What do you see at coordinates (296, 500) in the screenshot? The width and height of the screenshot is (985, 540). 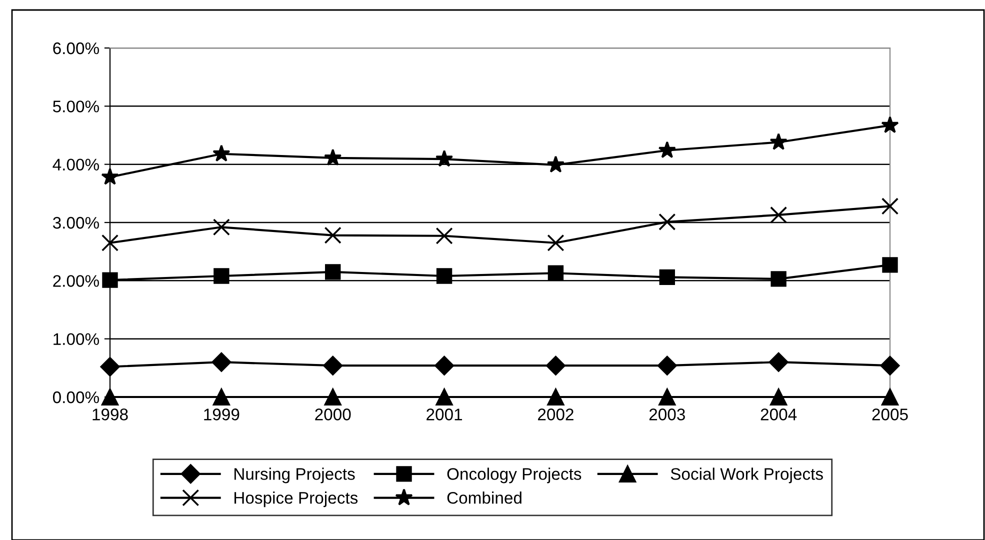 I see `legend-label: Hospice Projects` at bounding box center [296, 500].